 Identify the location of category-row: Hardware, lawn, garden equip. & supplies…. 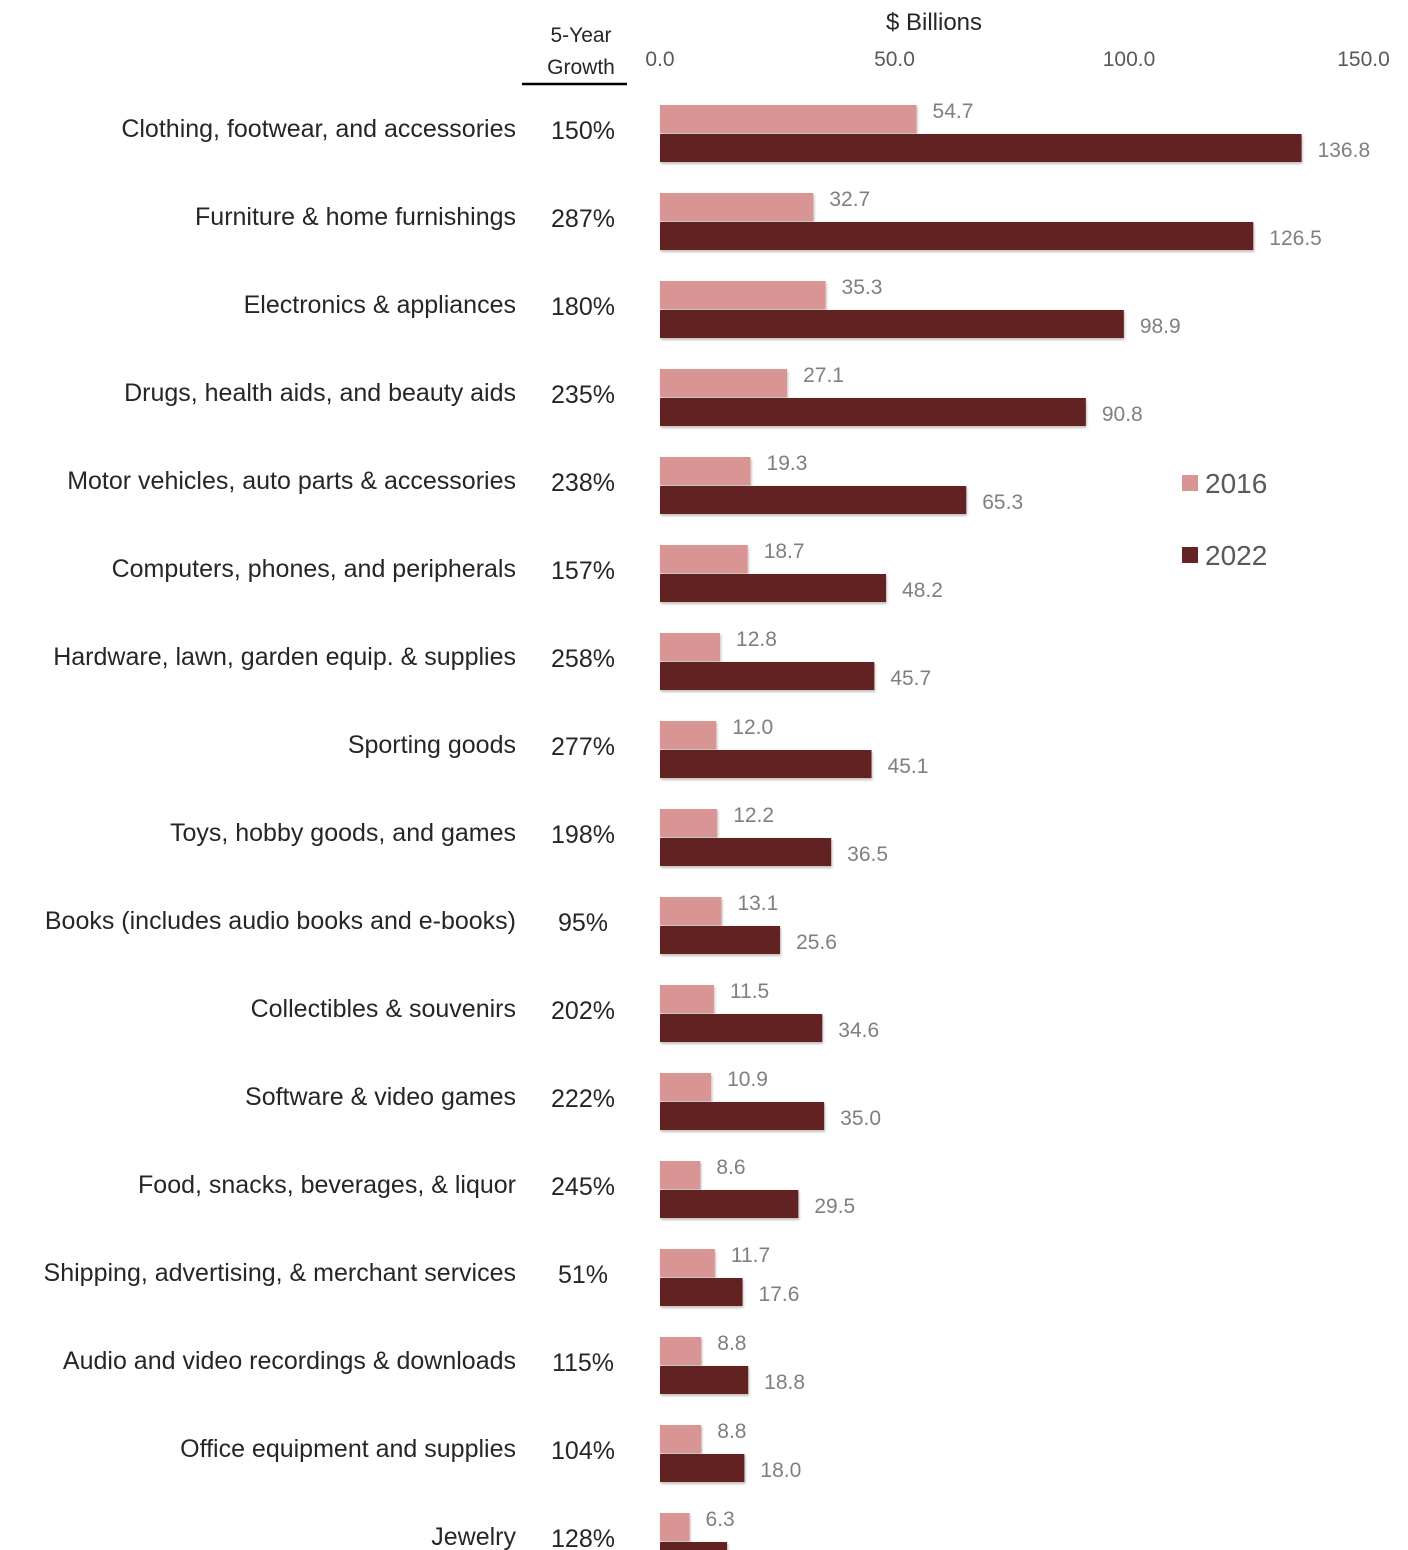
(492, 659).